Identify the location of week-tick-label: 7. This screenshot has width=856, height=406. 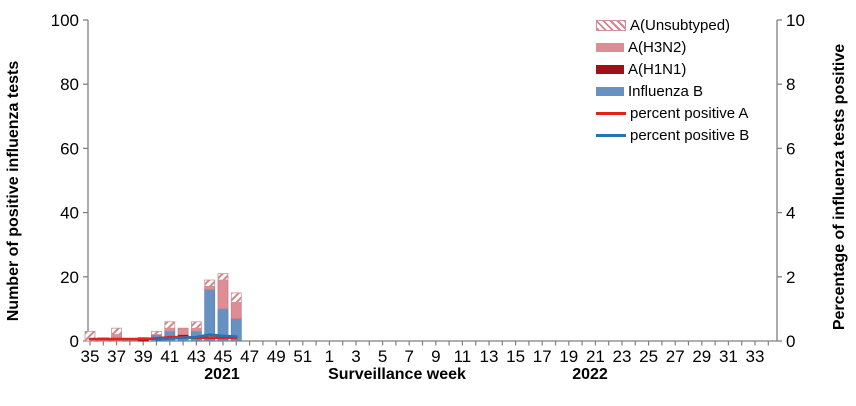
(408, 356).